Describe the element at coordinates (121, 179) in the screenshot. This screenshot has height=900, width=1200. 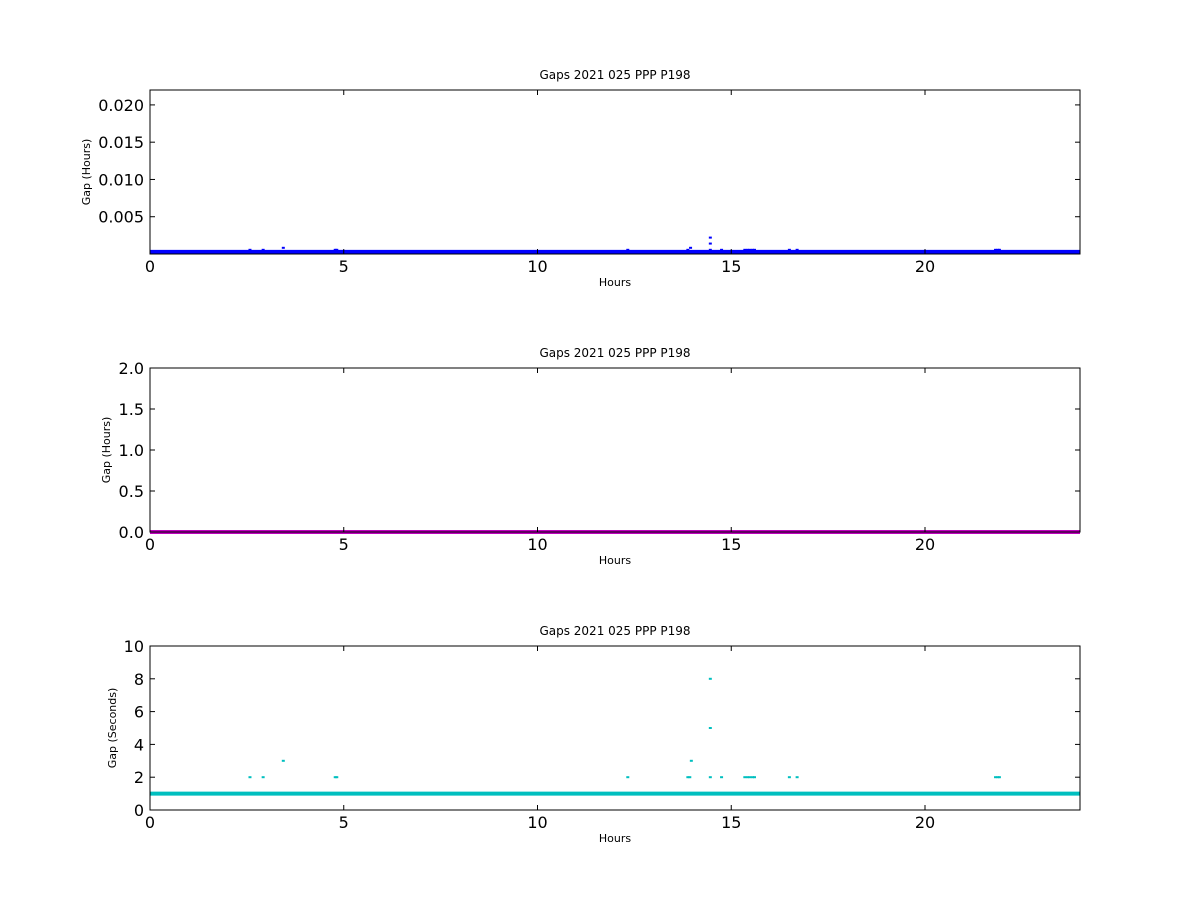
I see `y-tick-label: 0.010` at that location.